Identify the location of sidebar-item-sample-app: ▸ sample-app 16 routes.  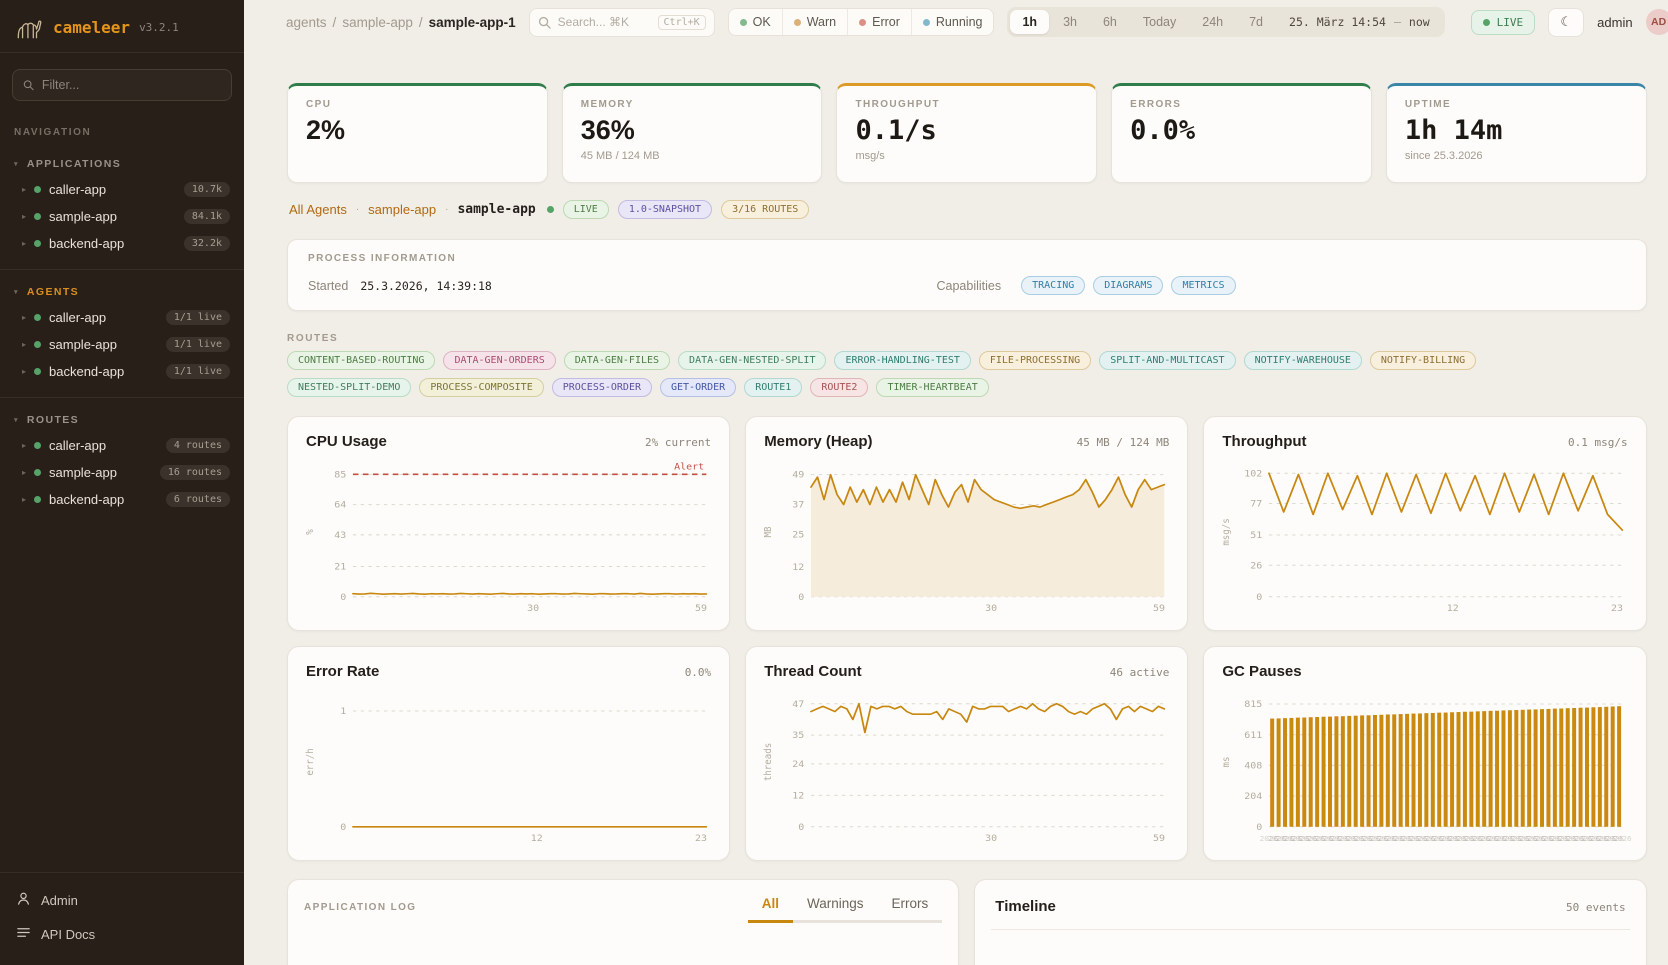
(122, 472).